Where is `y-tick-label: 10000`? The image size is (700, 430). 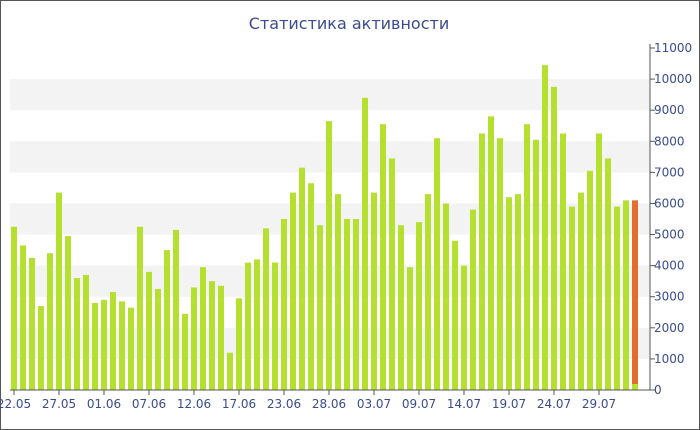 y-tick-label: 10000 is located at coordinates (673, 79).